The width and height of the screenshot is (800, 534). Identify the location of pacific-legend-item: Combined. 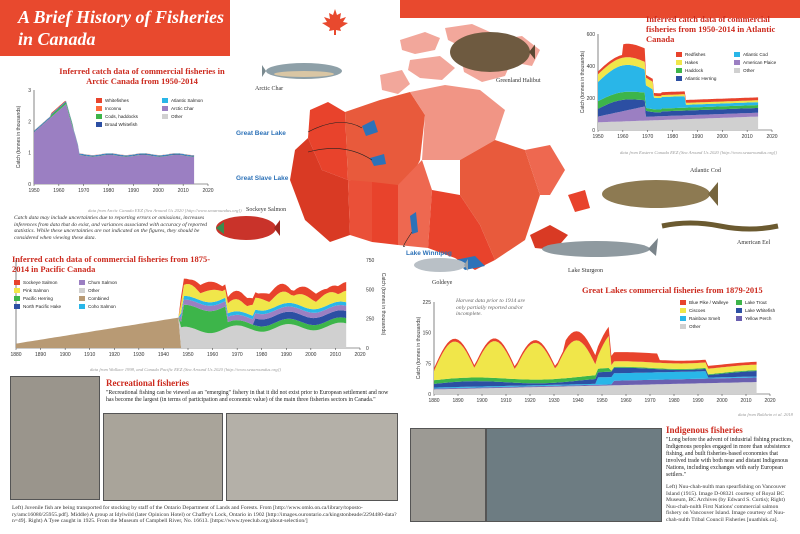
(111, 298).